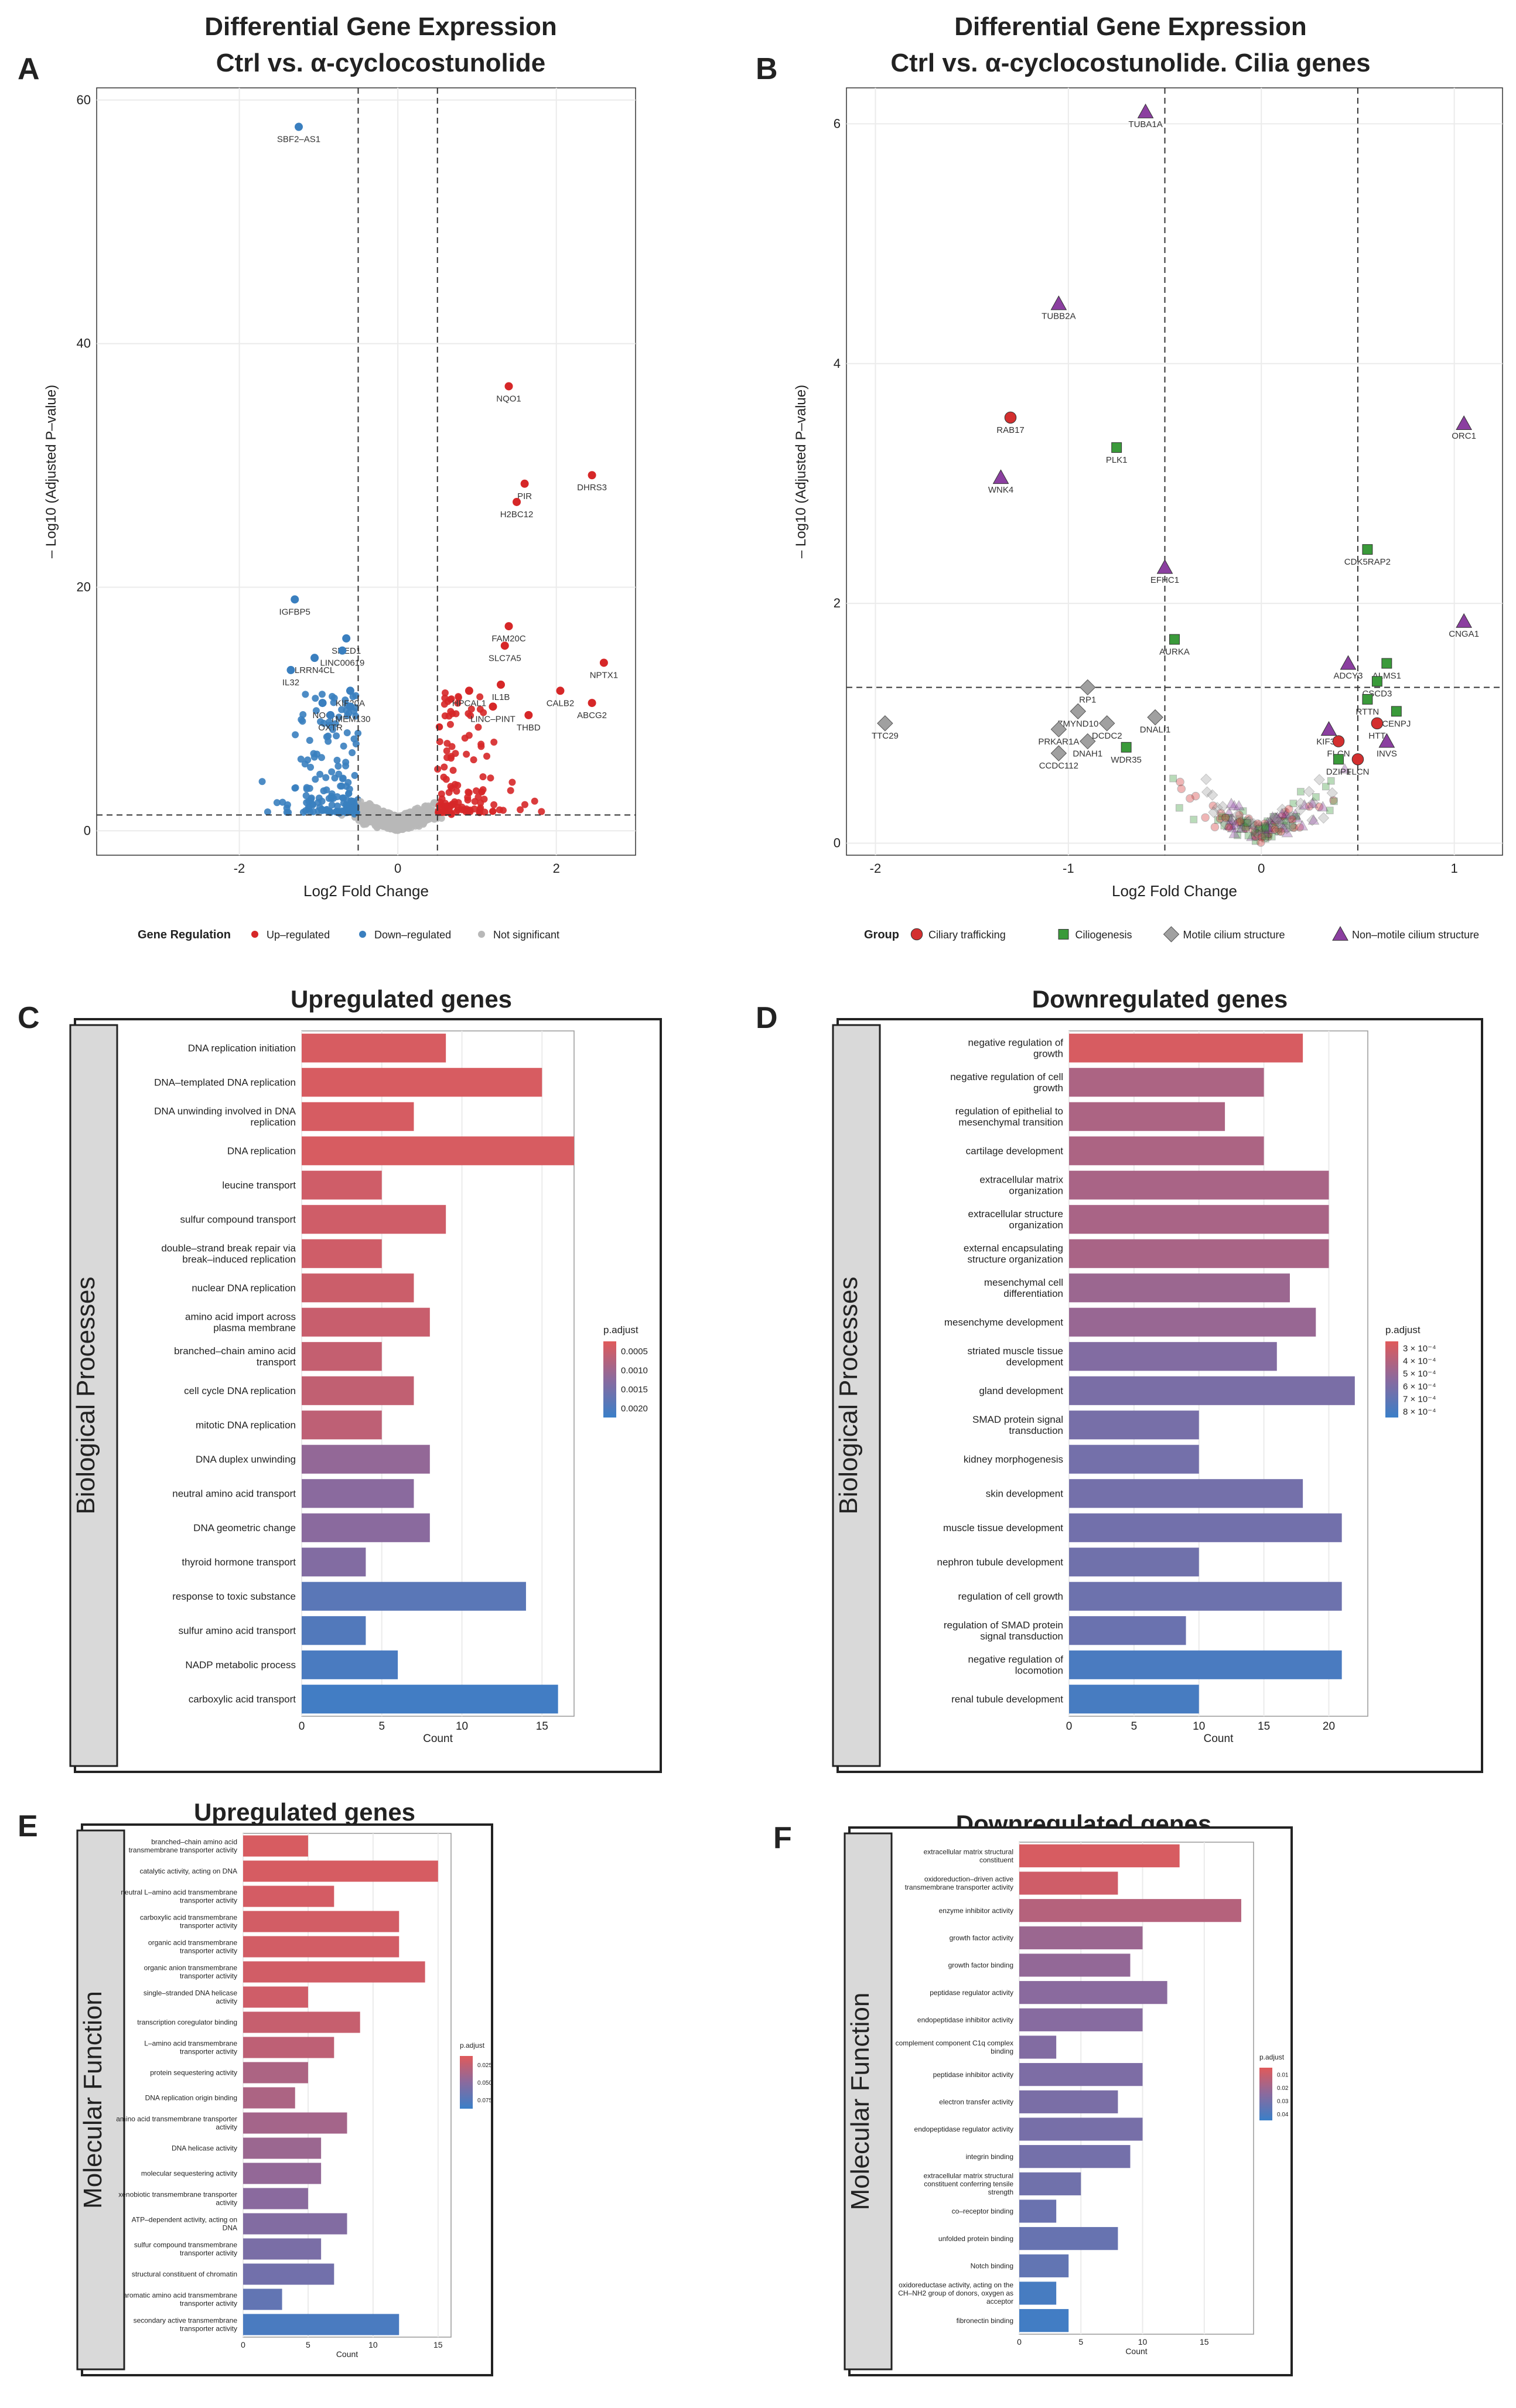 The image size is (1516, 2408). I want to click on x-tick-label: 20, so click(1329, 1727).